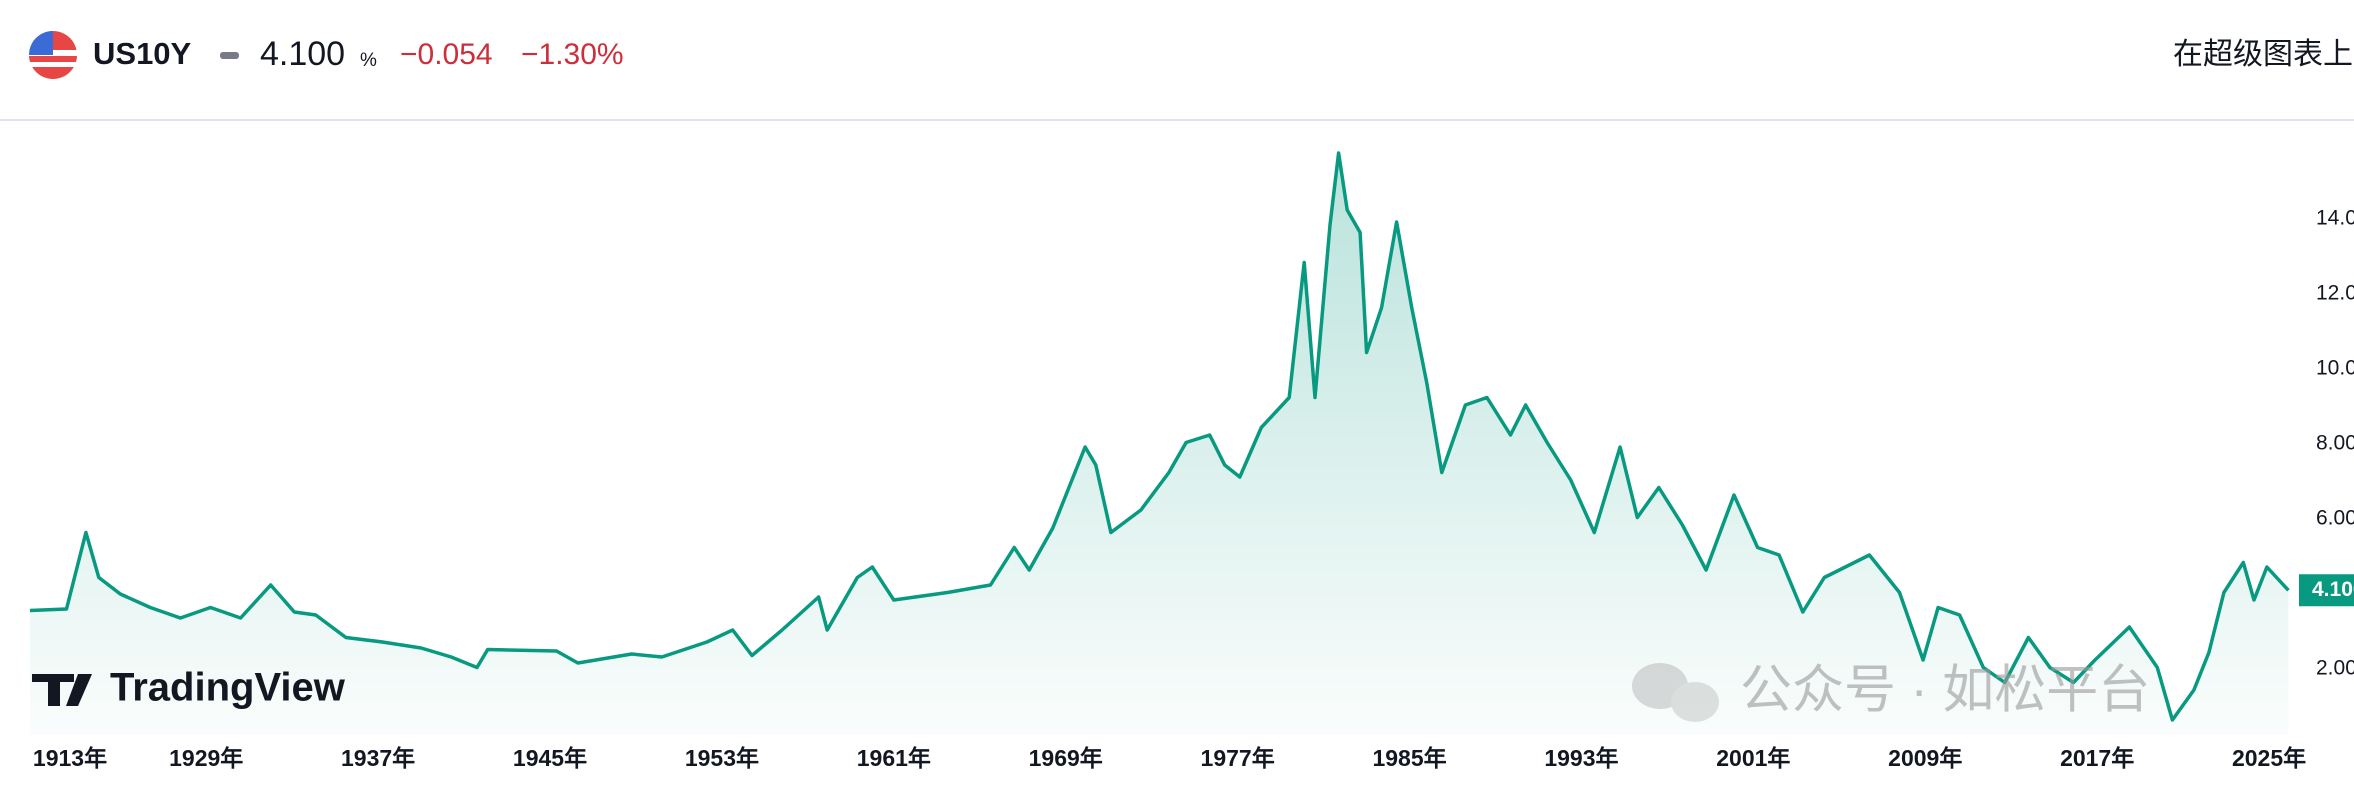 This screenshot has height=789, width=2354. I want to click on x-tick-label: 1929年, so click(206, 758).